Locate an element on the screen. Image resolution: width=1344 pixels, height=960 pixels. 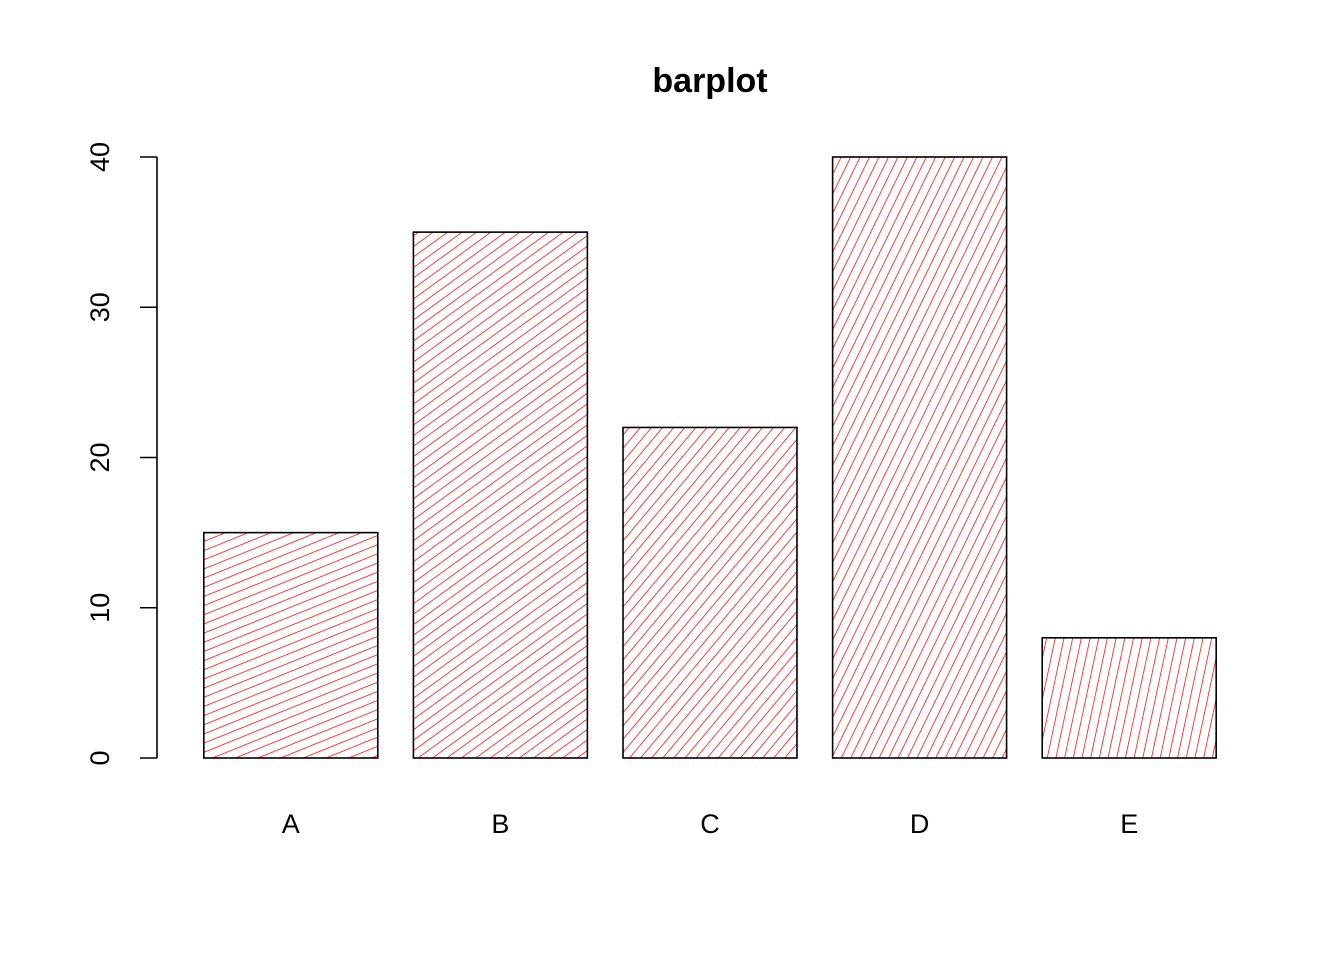
bar-A-hatch is located at coordinates (290, 645).